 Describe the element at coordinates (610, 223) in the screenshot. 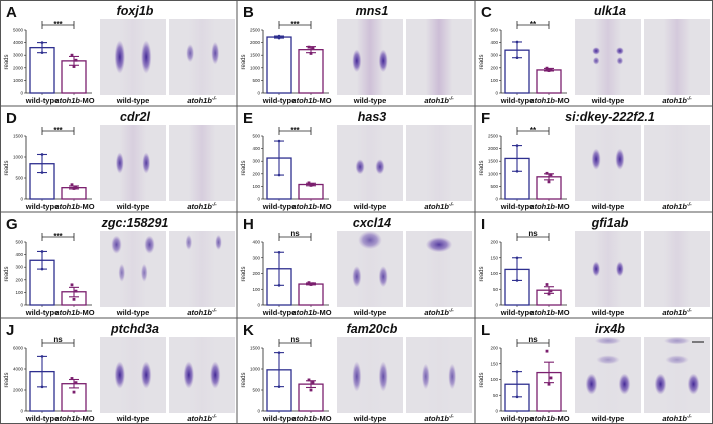

I see `gene-title: gfi1ab` at that location.